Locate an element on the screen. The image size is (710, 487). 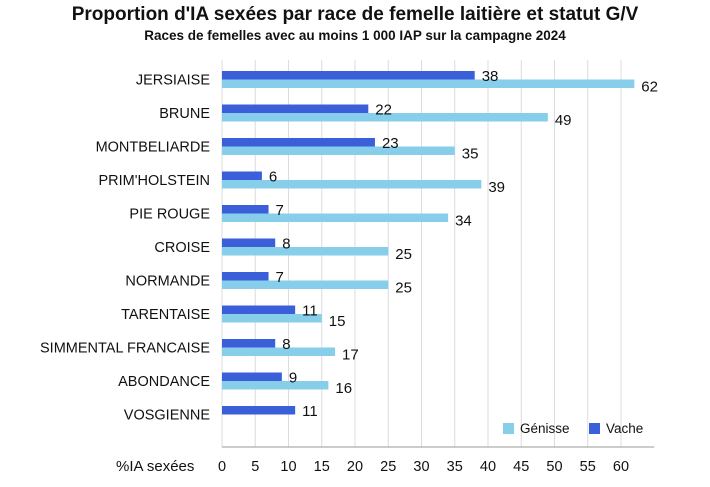
category-label: PIE ROUGE is located at coordinates (169, 215).